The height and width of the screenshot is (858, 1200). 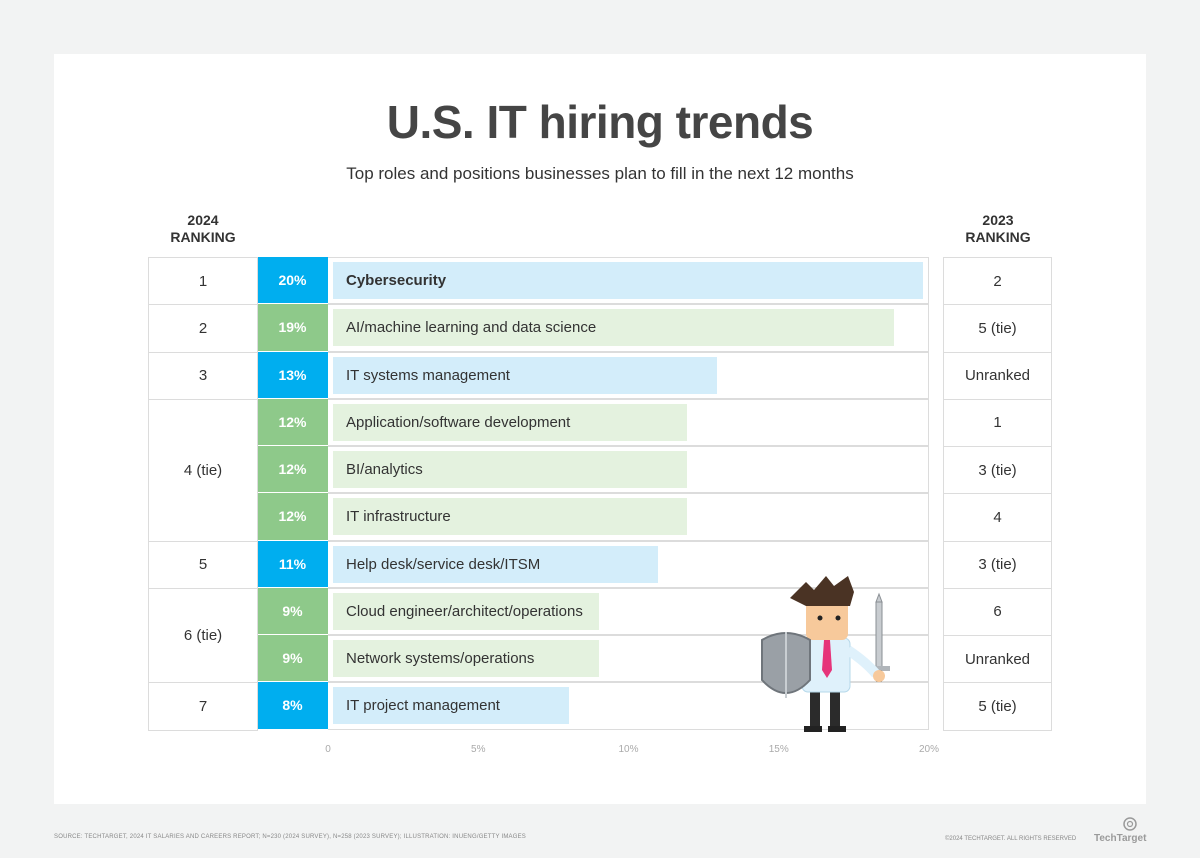 I want to click on ranking-2024-cell: 1, so click(x=203, y=281).